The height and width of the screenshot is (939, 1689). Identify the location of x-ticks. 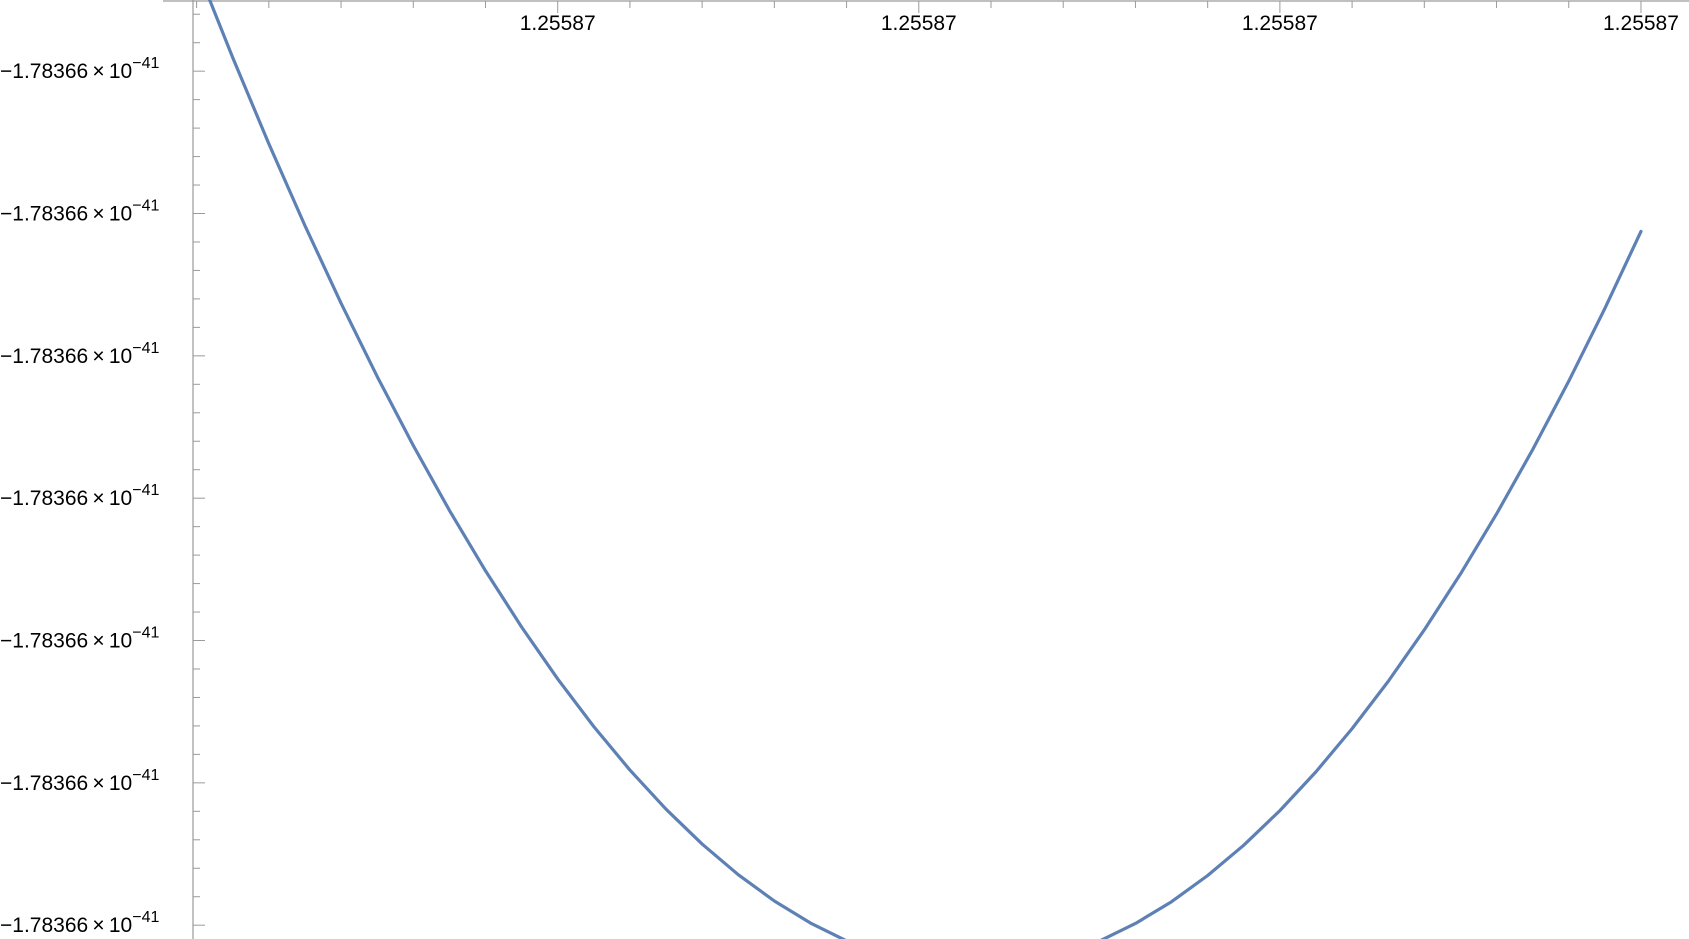
(919, 7).